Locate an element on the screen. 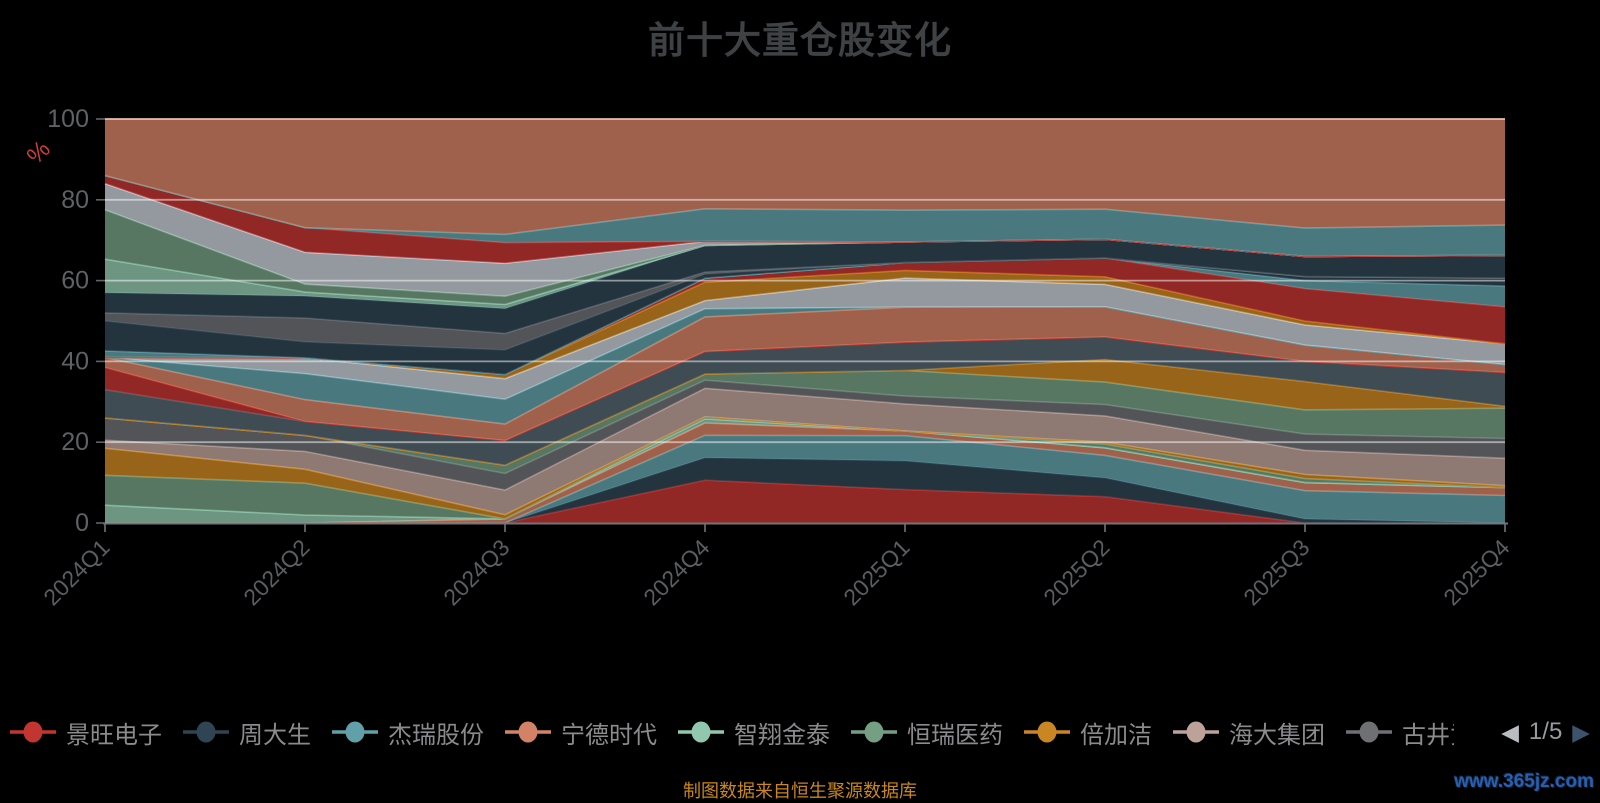  x-axis-tick-label: 2024Q2 is located at coordinates (276, 572).